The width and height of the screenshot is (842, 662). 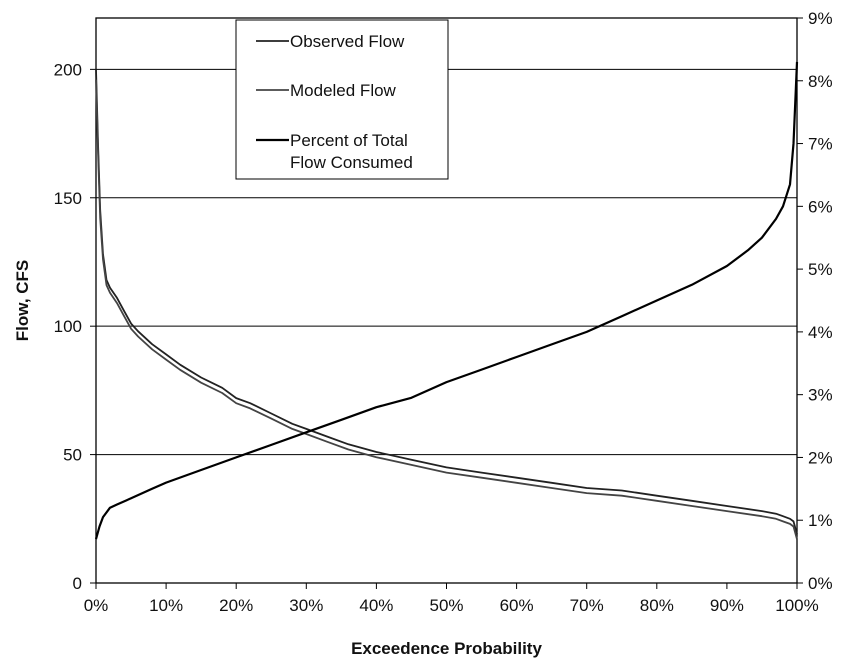 What do you see at coordinates (349, 140) in the screenshot?
I see `legend-label: Percent of Total` at bounding box center [349, 140].